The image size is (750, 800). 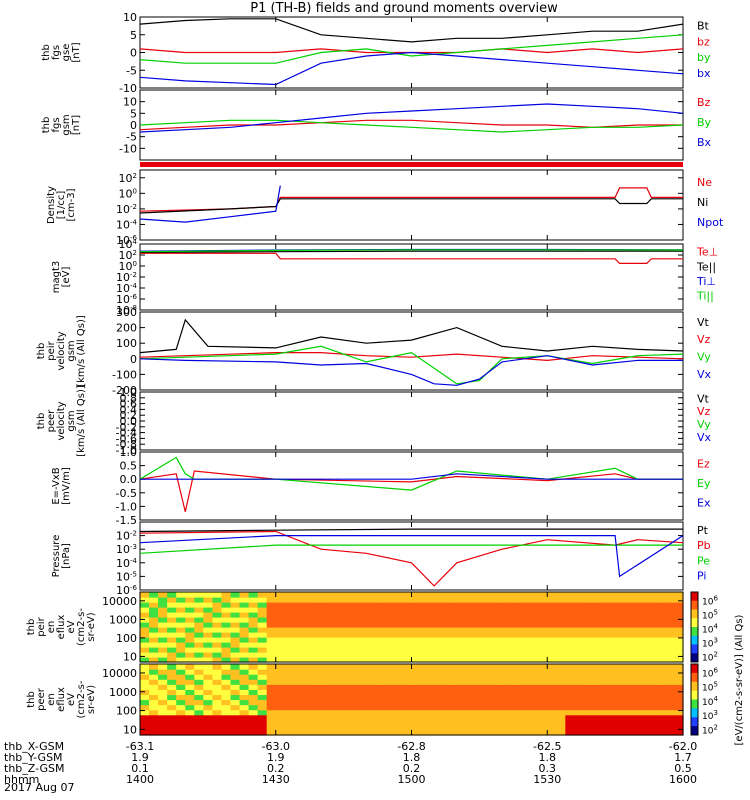 What do you see at coordinates (411, 746) in the screenshot?
I see `orbit-value: -62.8` at bounding box center [411, 746].